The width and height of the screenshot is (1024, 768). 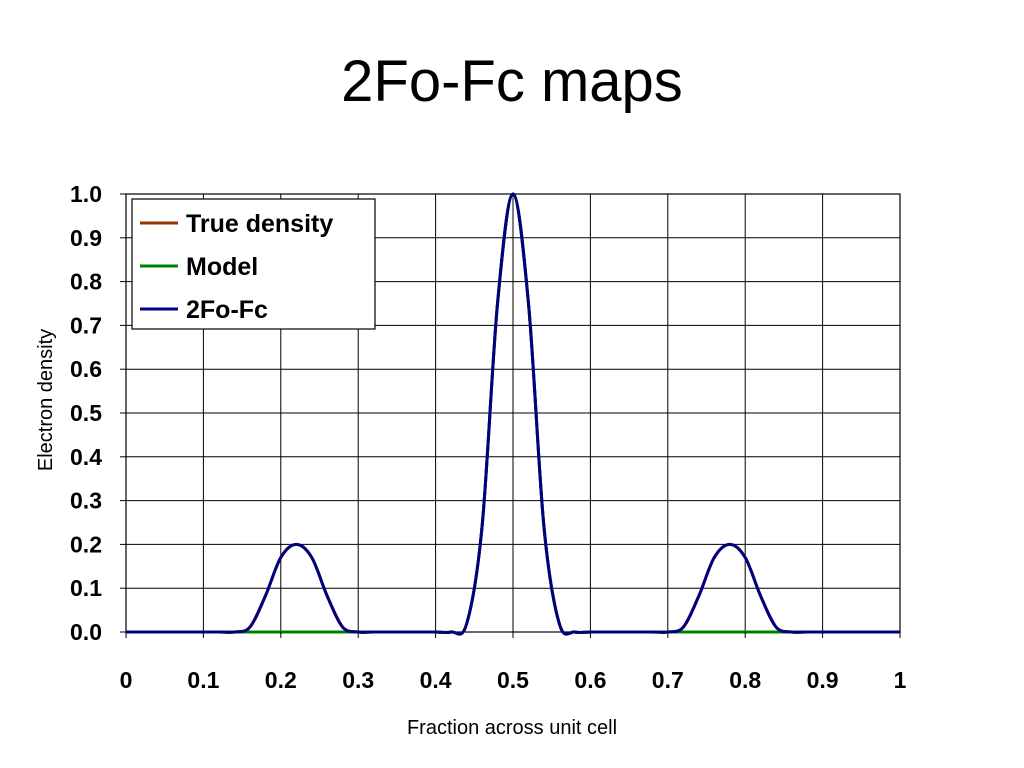 I want to click on x-tick-label: 0.4, so click(x=436, y=680).